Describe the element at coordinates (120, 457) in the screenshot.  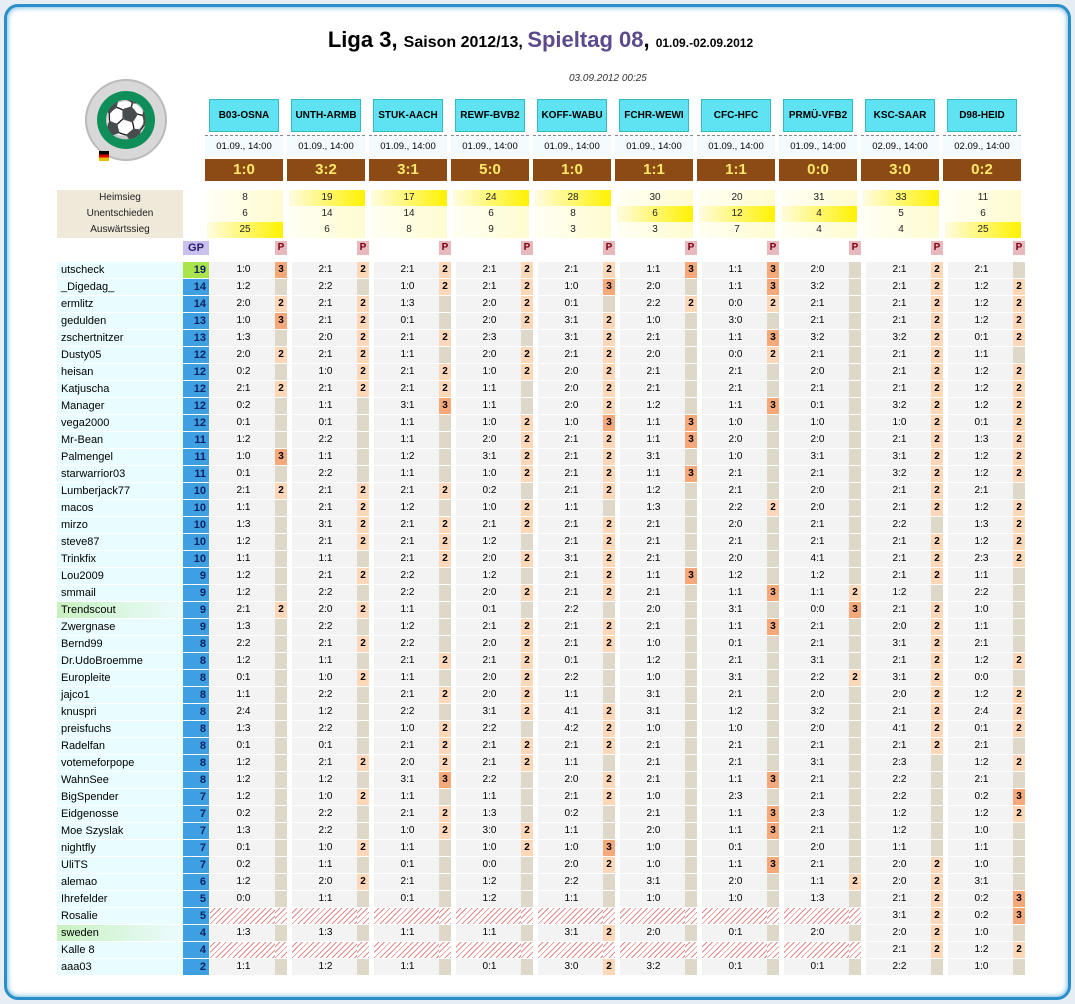
I see `player-name: Palmengel` at that location.